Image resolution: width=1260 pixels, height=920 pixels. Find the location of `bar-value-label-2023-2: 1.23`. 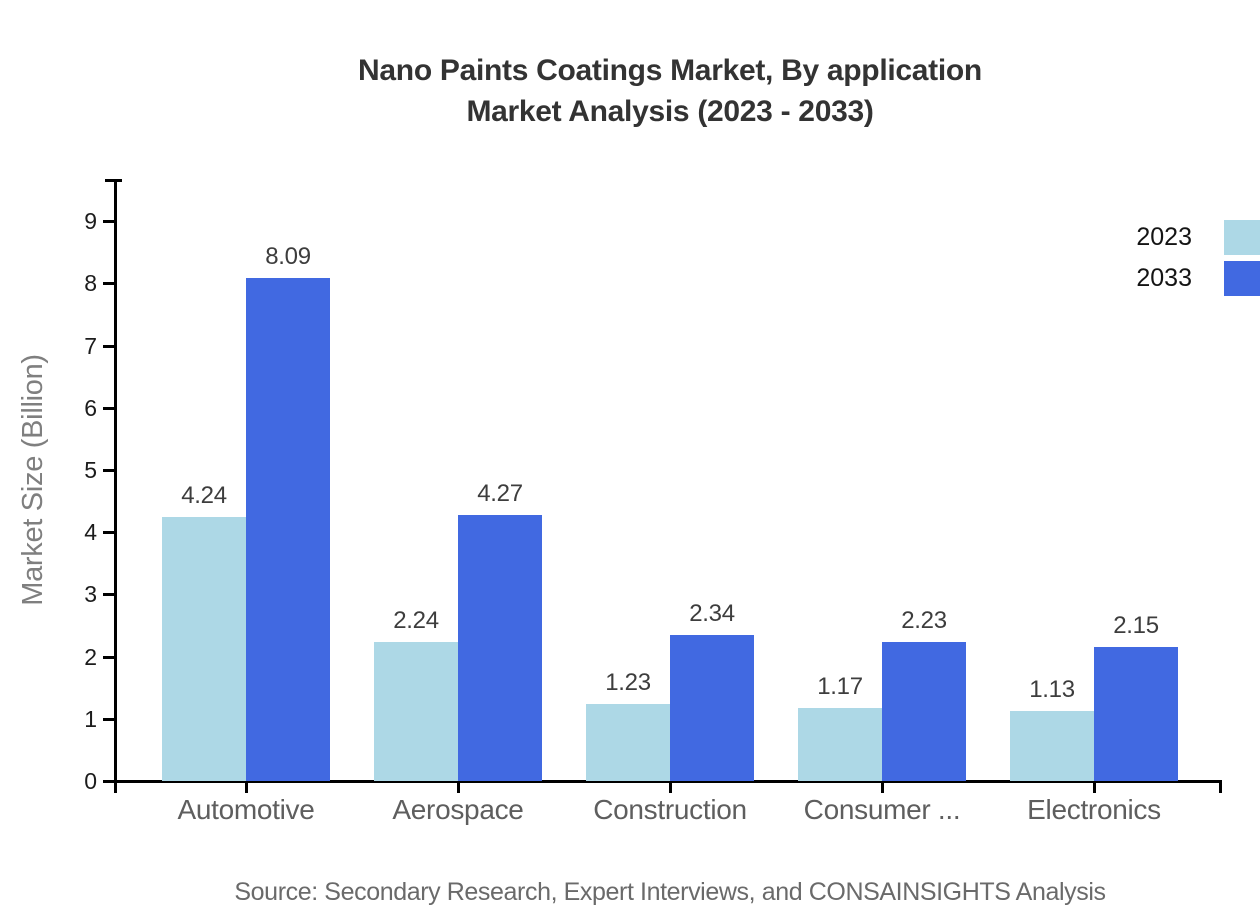

bar-value-label-2023-2: 1.23 is located at coordinates (628, 682).